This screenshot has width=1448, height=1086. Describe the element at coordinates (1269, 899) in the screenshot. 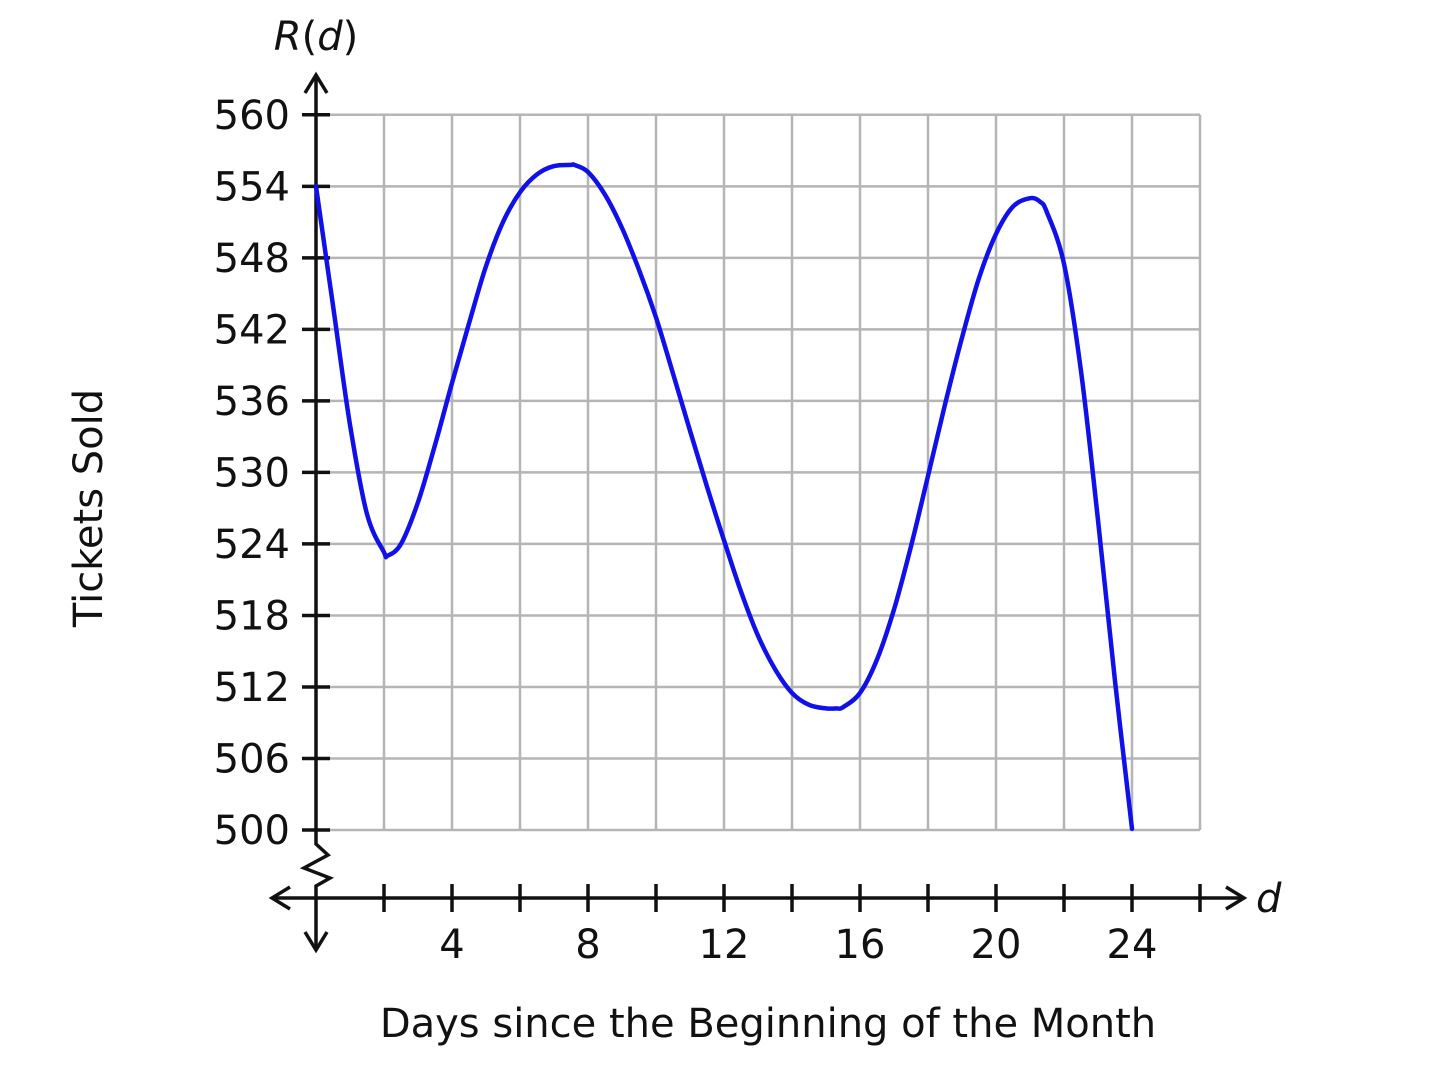

I see `x-axis-name: d` at that location.